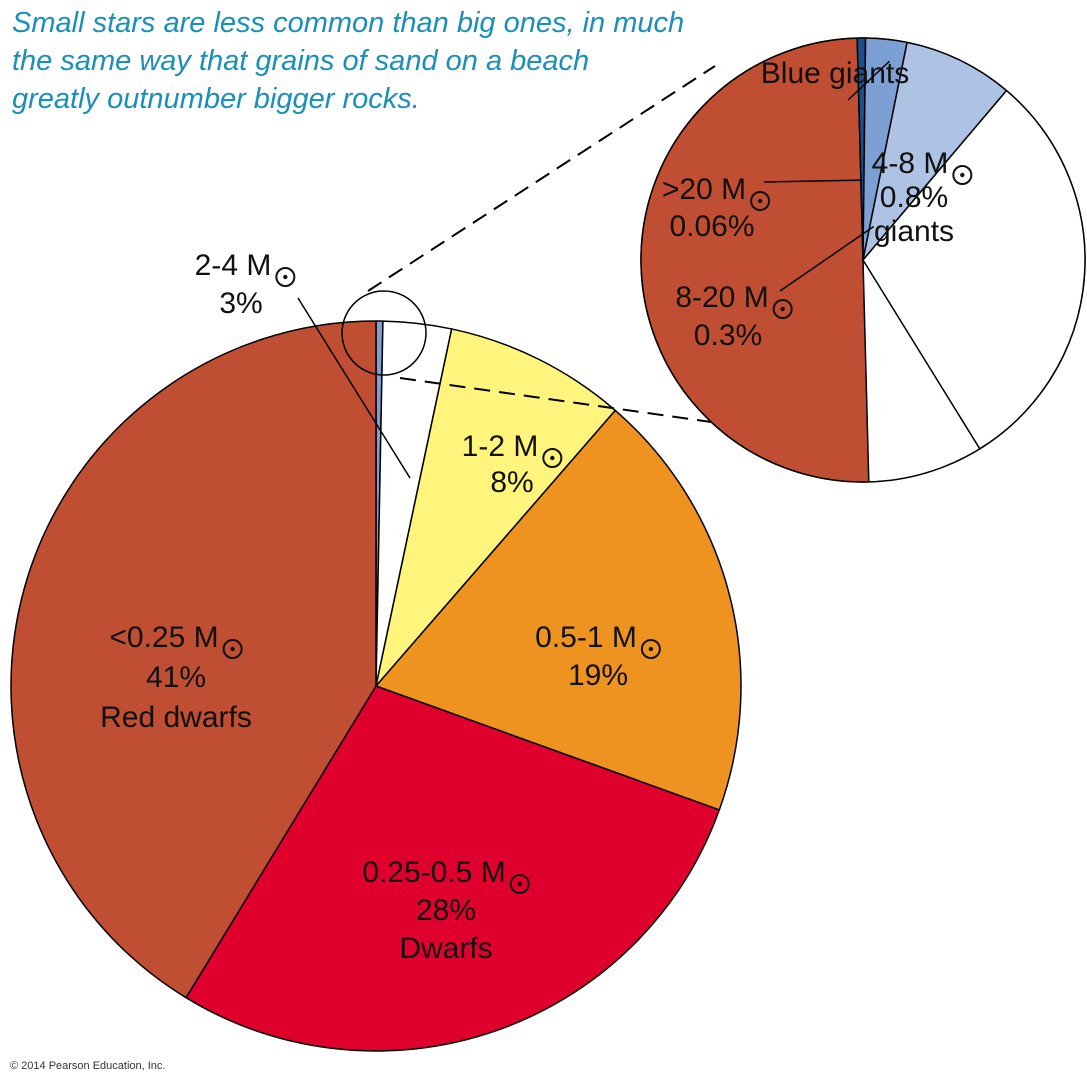 The image size is (1087, 1088). I want to click on label-025_05-group: Dwarfs, so click(445, 948).